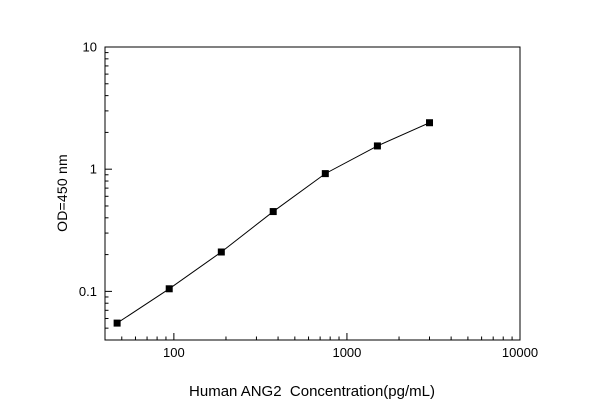 The image size is (600, 419). What do you see at coordinates (346, 352) in the screenshot?
I see `x-tick-label: 1000` at bounding box center [346, 352].